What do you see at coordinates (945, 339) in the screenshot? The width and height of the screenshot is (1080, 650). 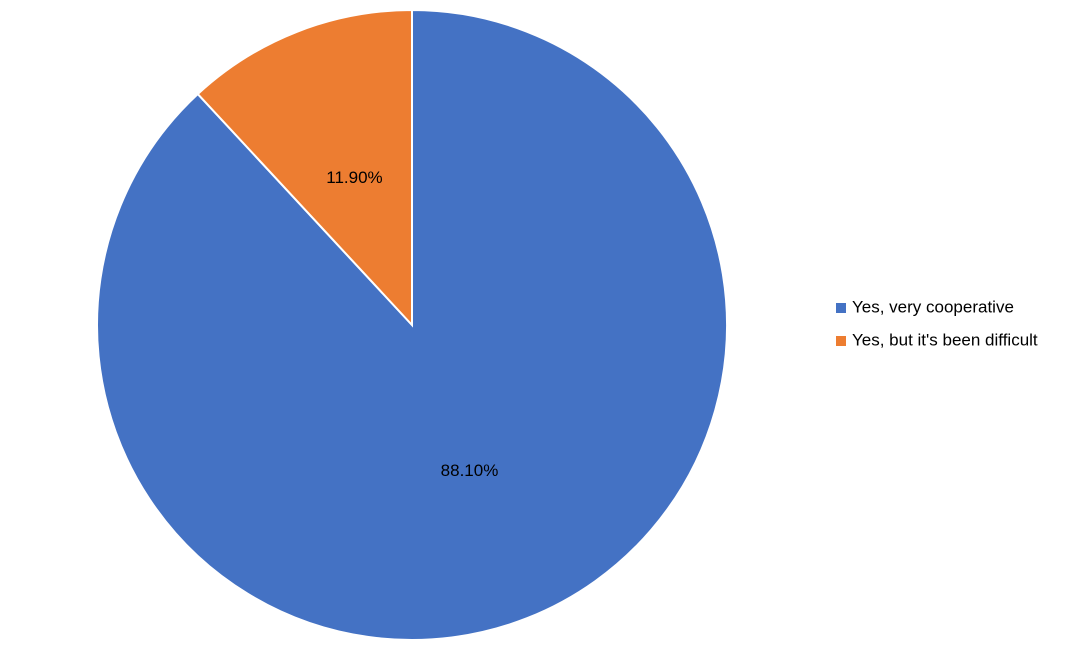 I see `legend-label: Yes, but it's been difficult` at bounding box center [945, 339].